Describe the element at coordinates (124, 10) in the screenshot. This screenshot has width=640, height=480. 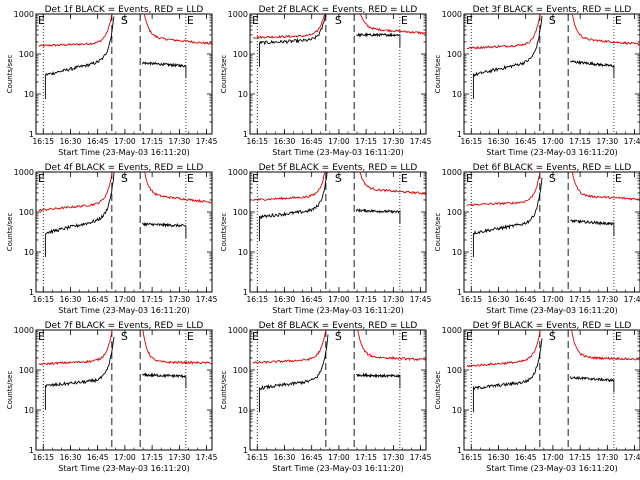
I see `panel-title: Det 1f BLACK = Events, RED = LLD` at that location.